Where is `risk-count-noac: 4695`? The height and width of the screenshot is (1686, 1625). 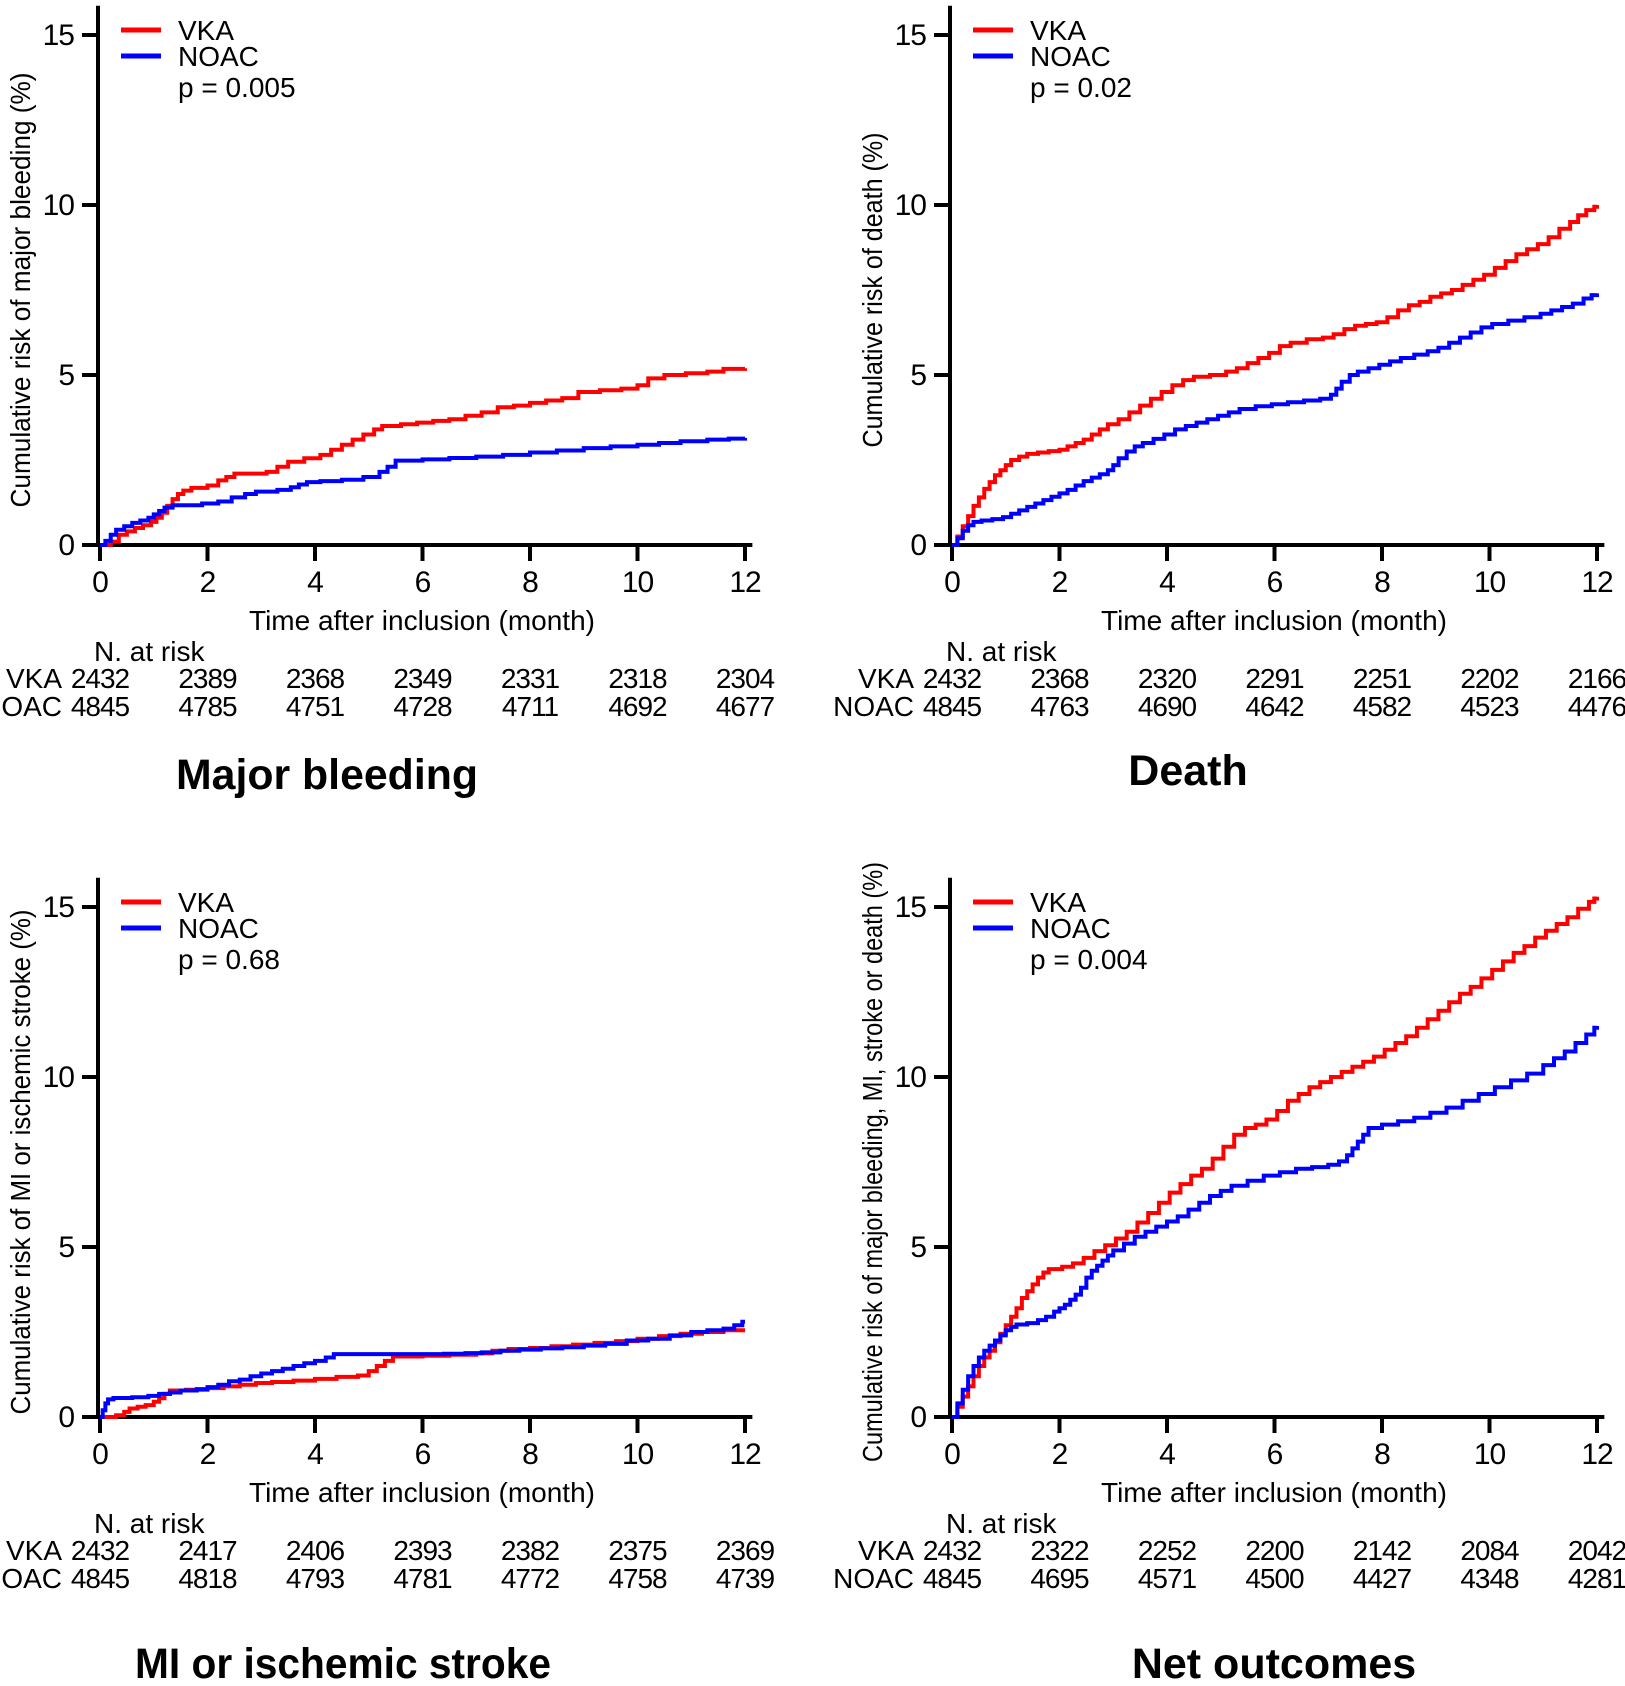
risk-count-noac: 4695 is located at coordinates (1059, 1578).